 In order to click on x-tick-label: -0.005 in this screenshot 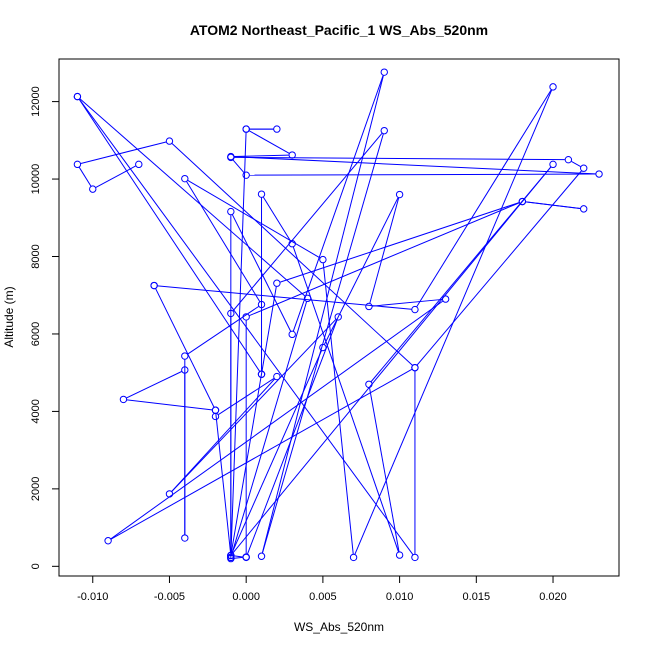, I will do `click(169, 597)`.